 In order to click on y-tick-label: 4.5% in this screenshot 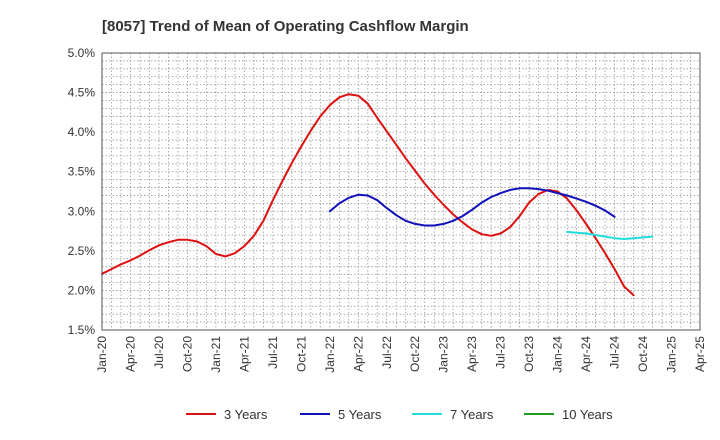, I will do `click(82, 93)`.